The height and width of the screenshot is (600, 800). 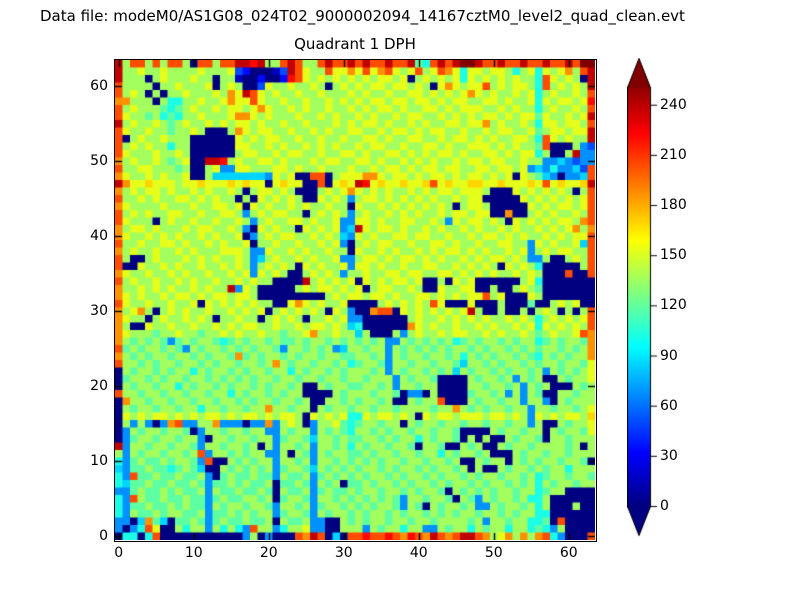 What do you see at coordinates (669, 355) in the screenshot?
I see `colorbar-tick-label: 90` at bounding box center [669, 355].